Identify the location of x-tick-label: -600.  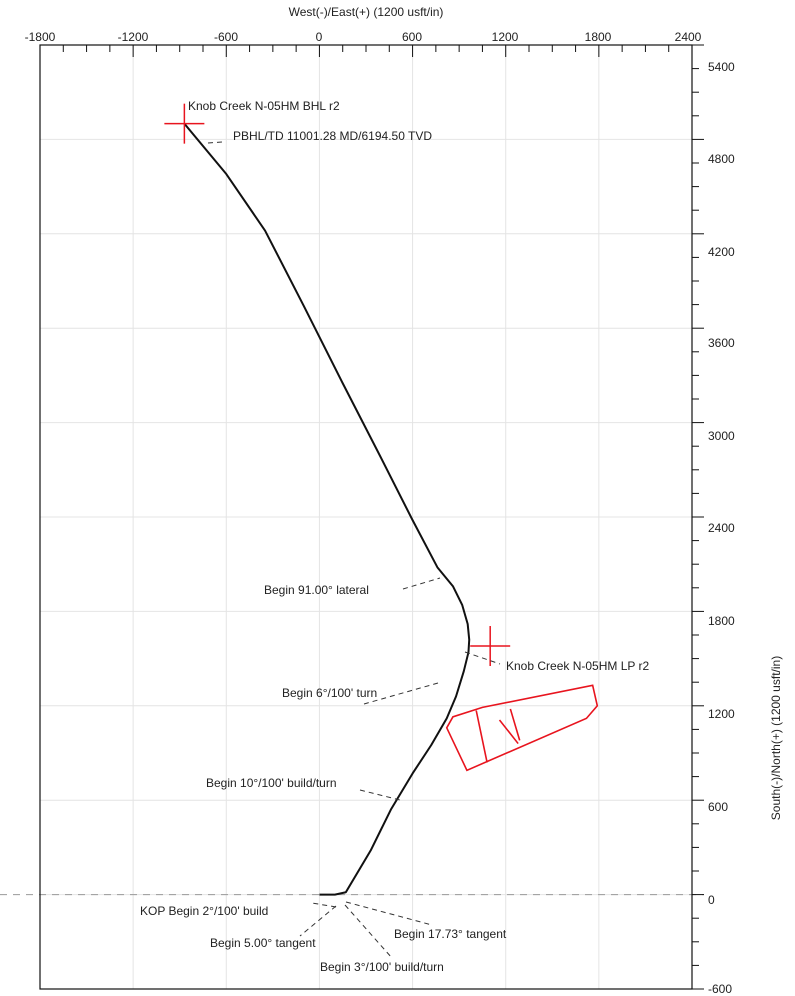
(226, 37).